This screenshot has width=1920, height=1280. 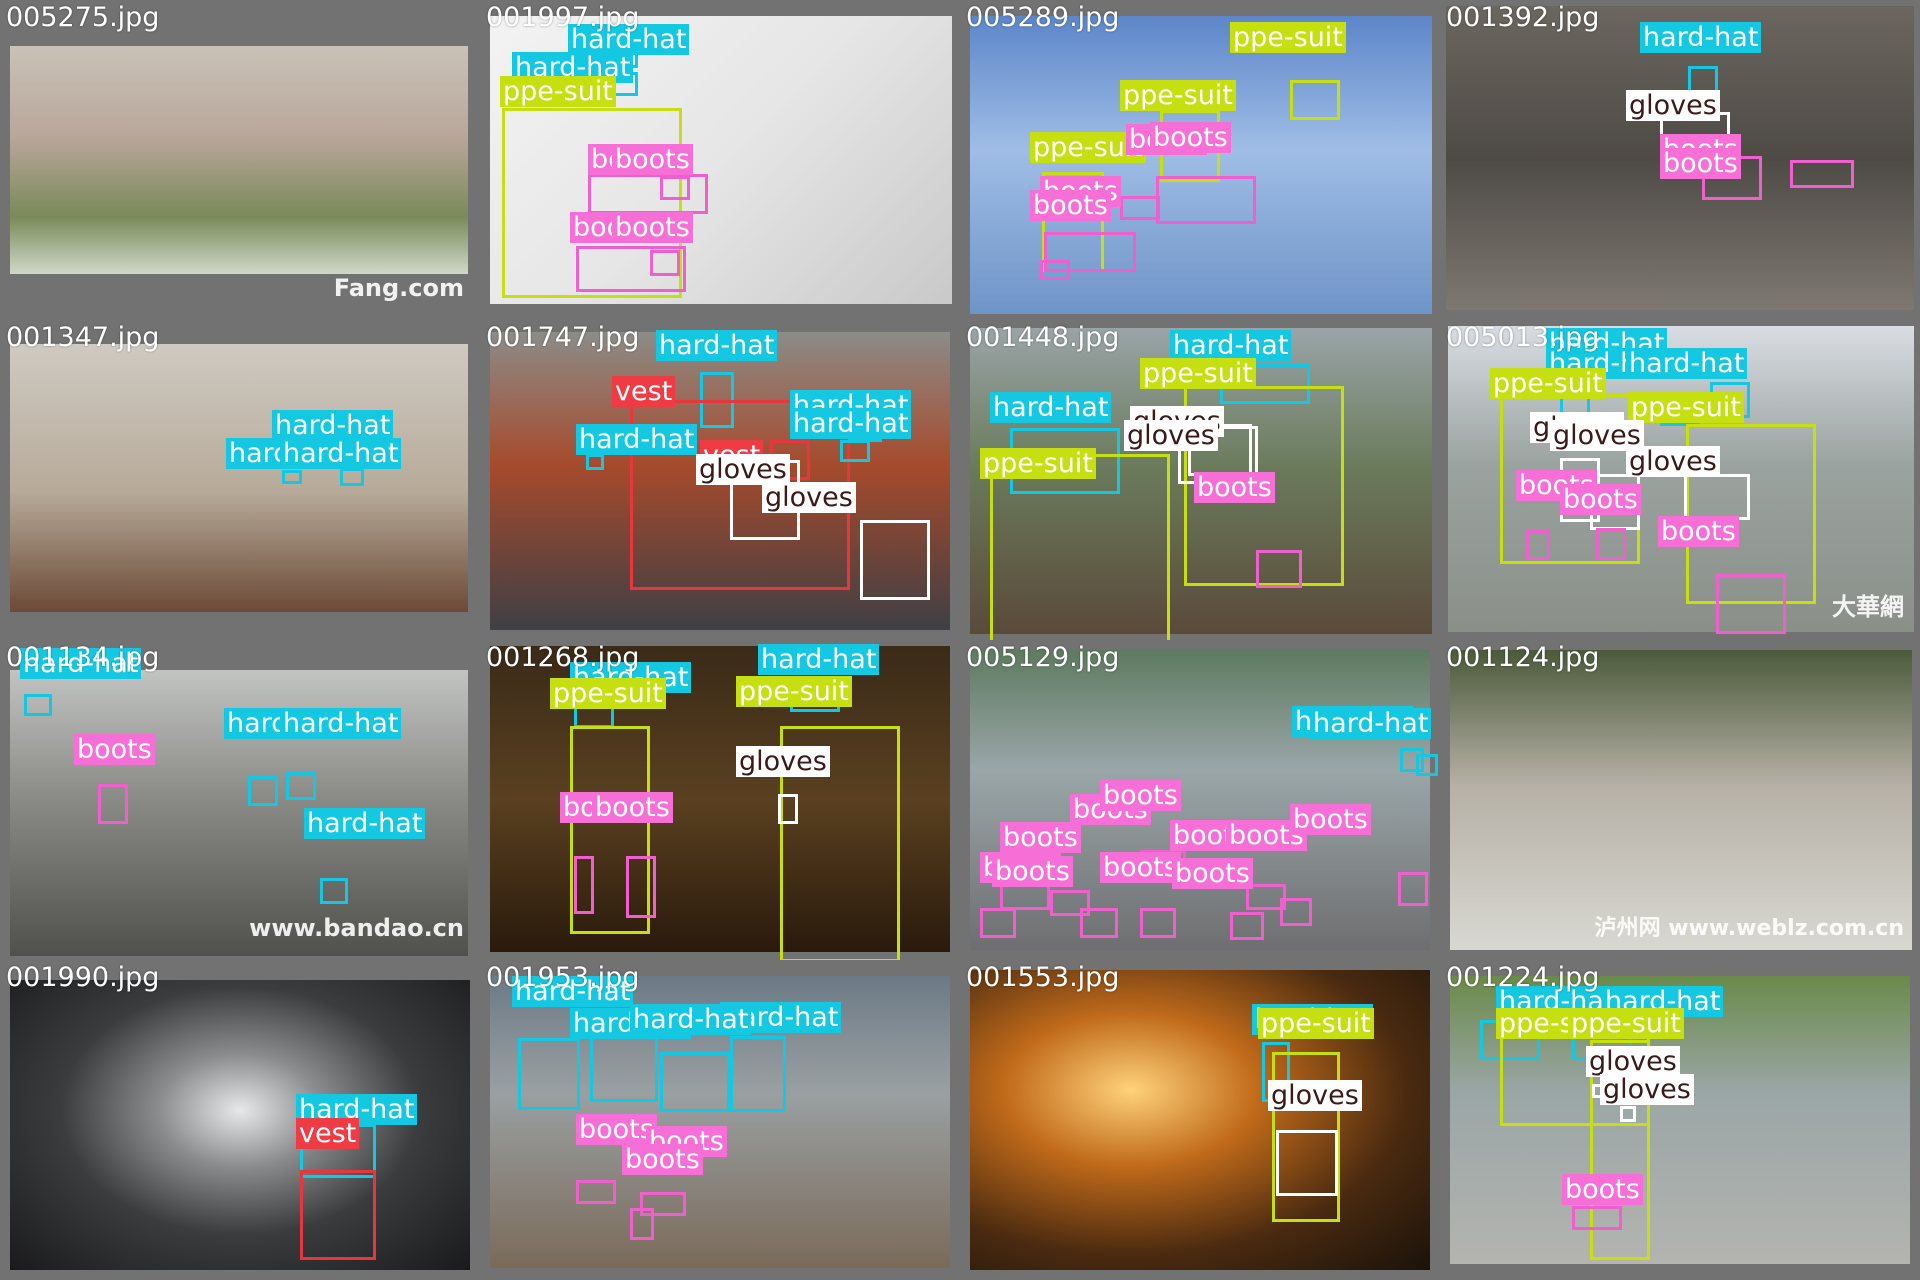 What do you see at coordinates (356, 928) in the screenshot?
I see `photo-watermark: www.bandao.cn` at bounding box center [356, 928].